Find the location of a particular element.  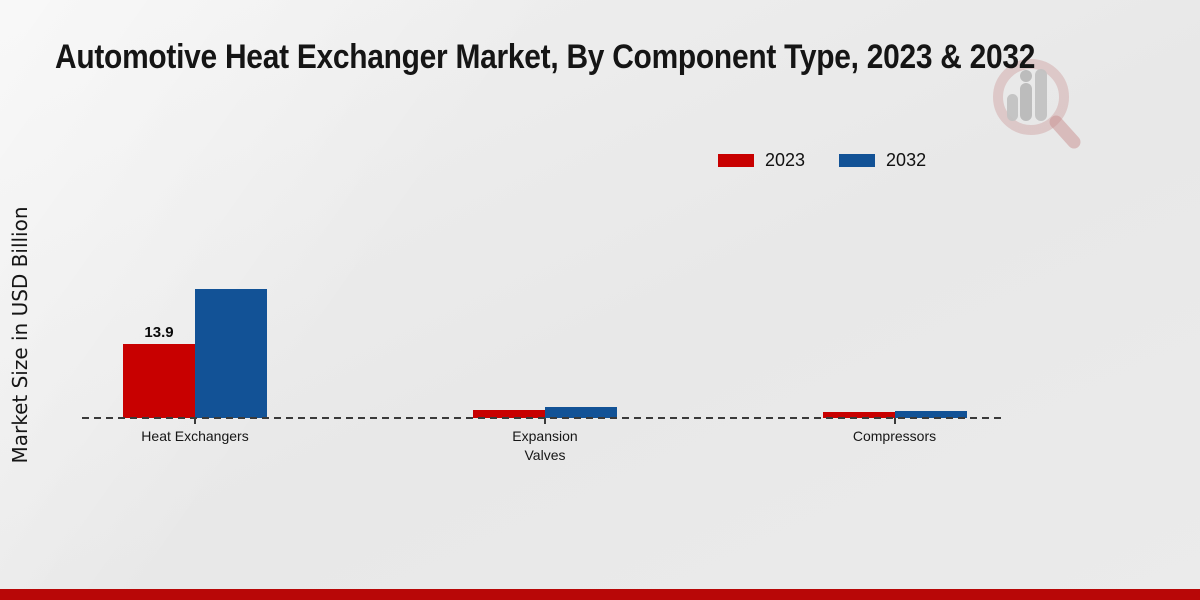

bar-group-expansion-valves is located at coordinates (545, 412).